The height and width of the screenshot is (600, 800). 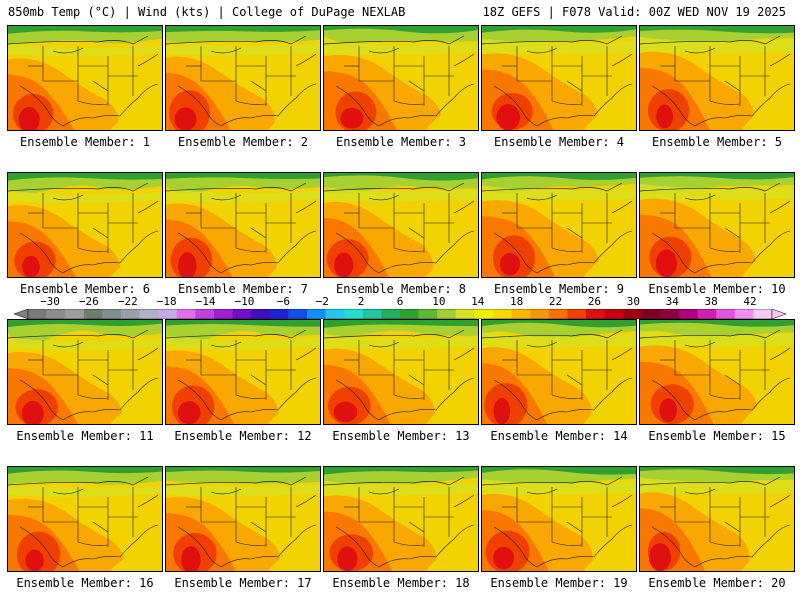 What do you see at coordinates (717, 142) in the screenshot?
I see `ensemble-member-label: Ensemble Member: 5` at bounding box center [717, 142].